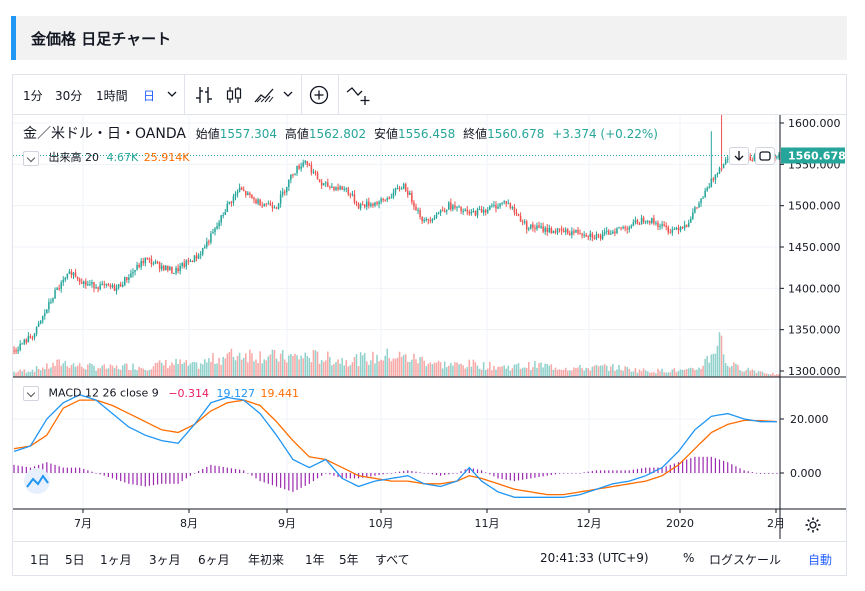 The width and height of the screenshot is (865, 591). I want to click on area-style-icon, so click(264, 95).